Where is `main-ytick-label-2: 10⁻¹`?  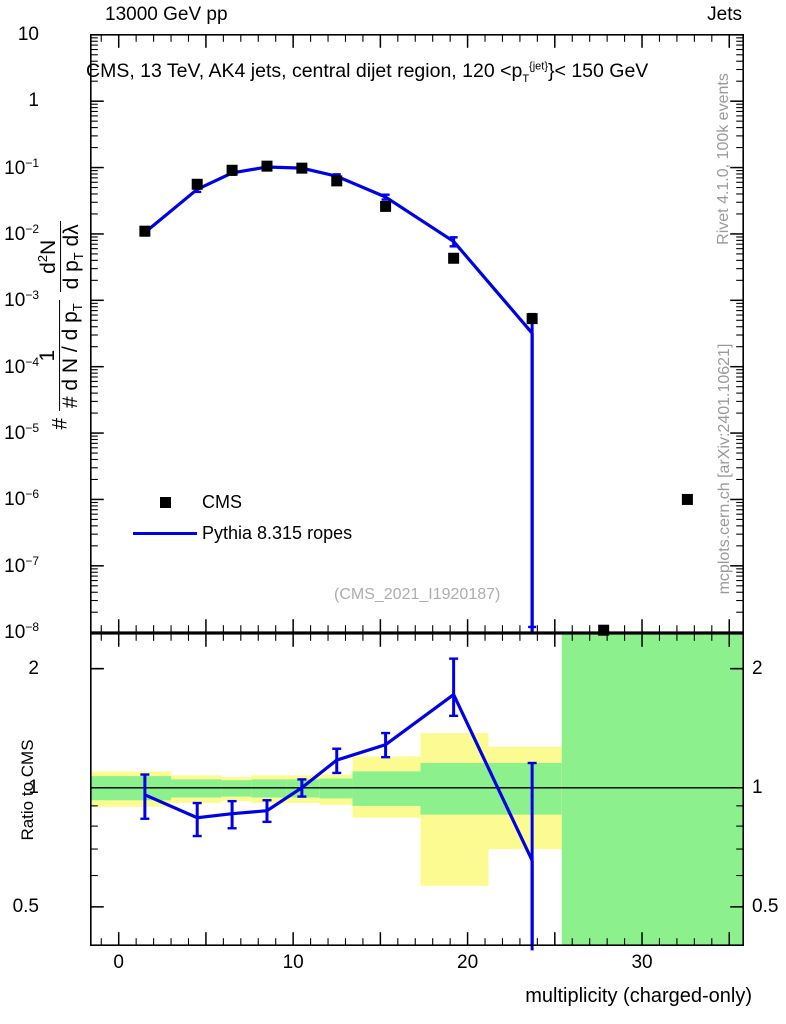 main-ytick-label-2: 10⁻¹ is located at coordinates (21, 167).